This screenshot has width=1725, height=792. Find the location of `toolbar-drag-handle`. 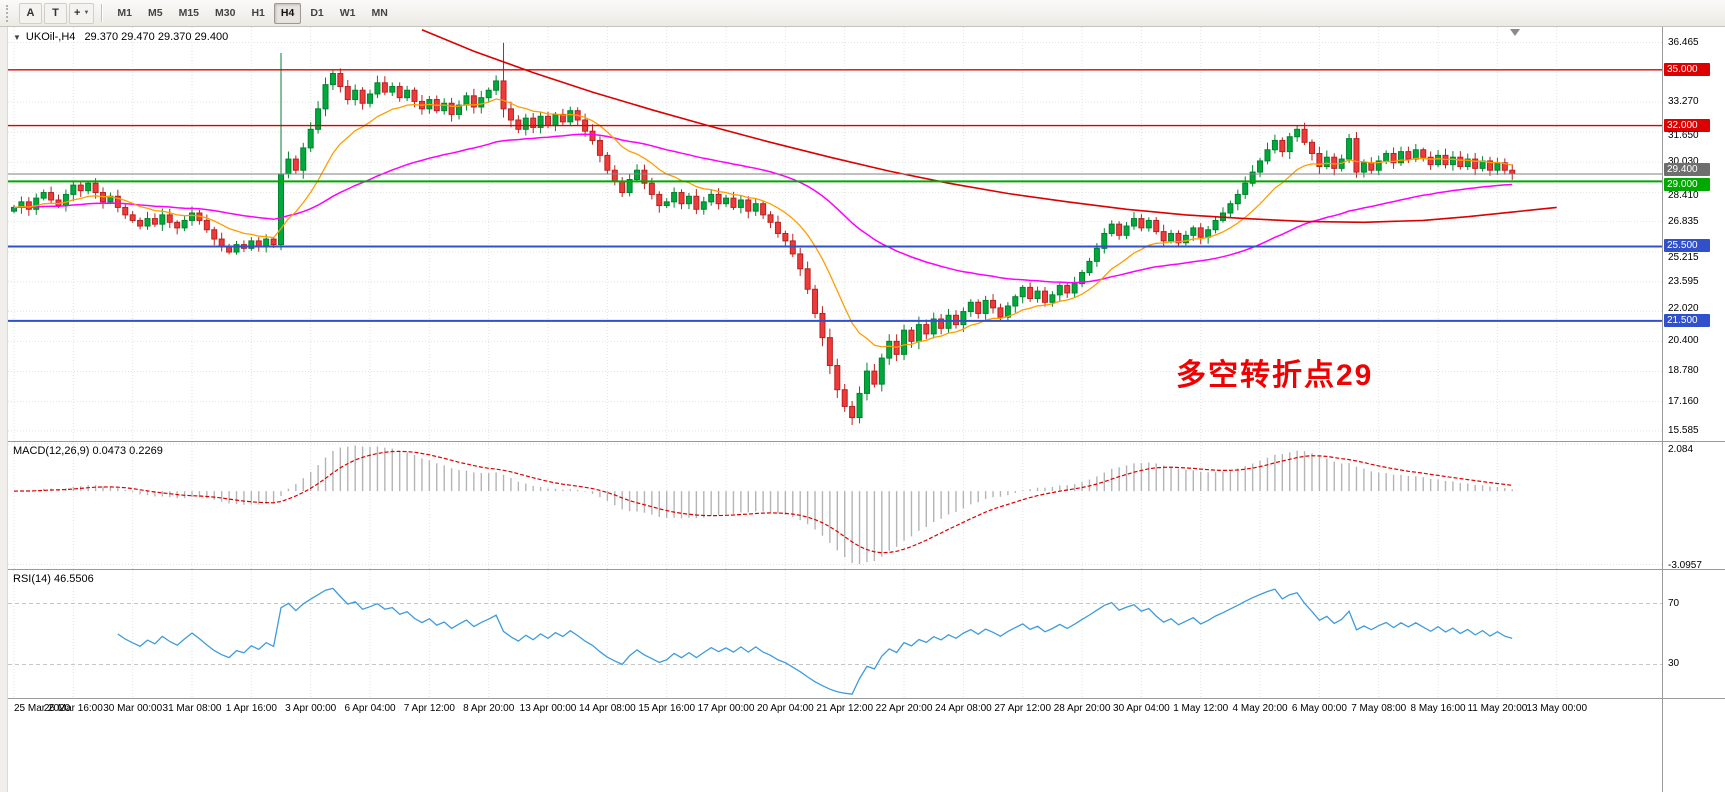

toolbar-drag-handle is located at coordinates (9, 13).